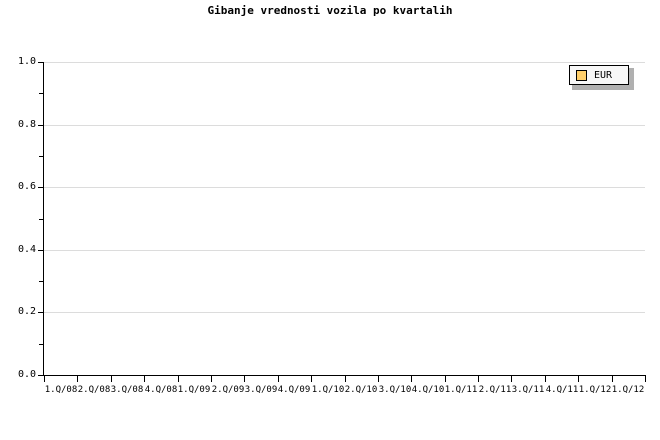 The height and width of the screenshot is (440, 660). Describe the element at coordinates (228, 390) in the screenshot. I see `x-tick-label: 2.Q/09` at that location.